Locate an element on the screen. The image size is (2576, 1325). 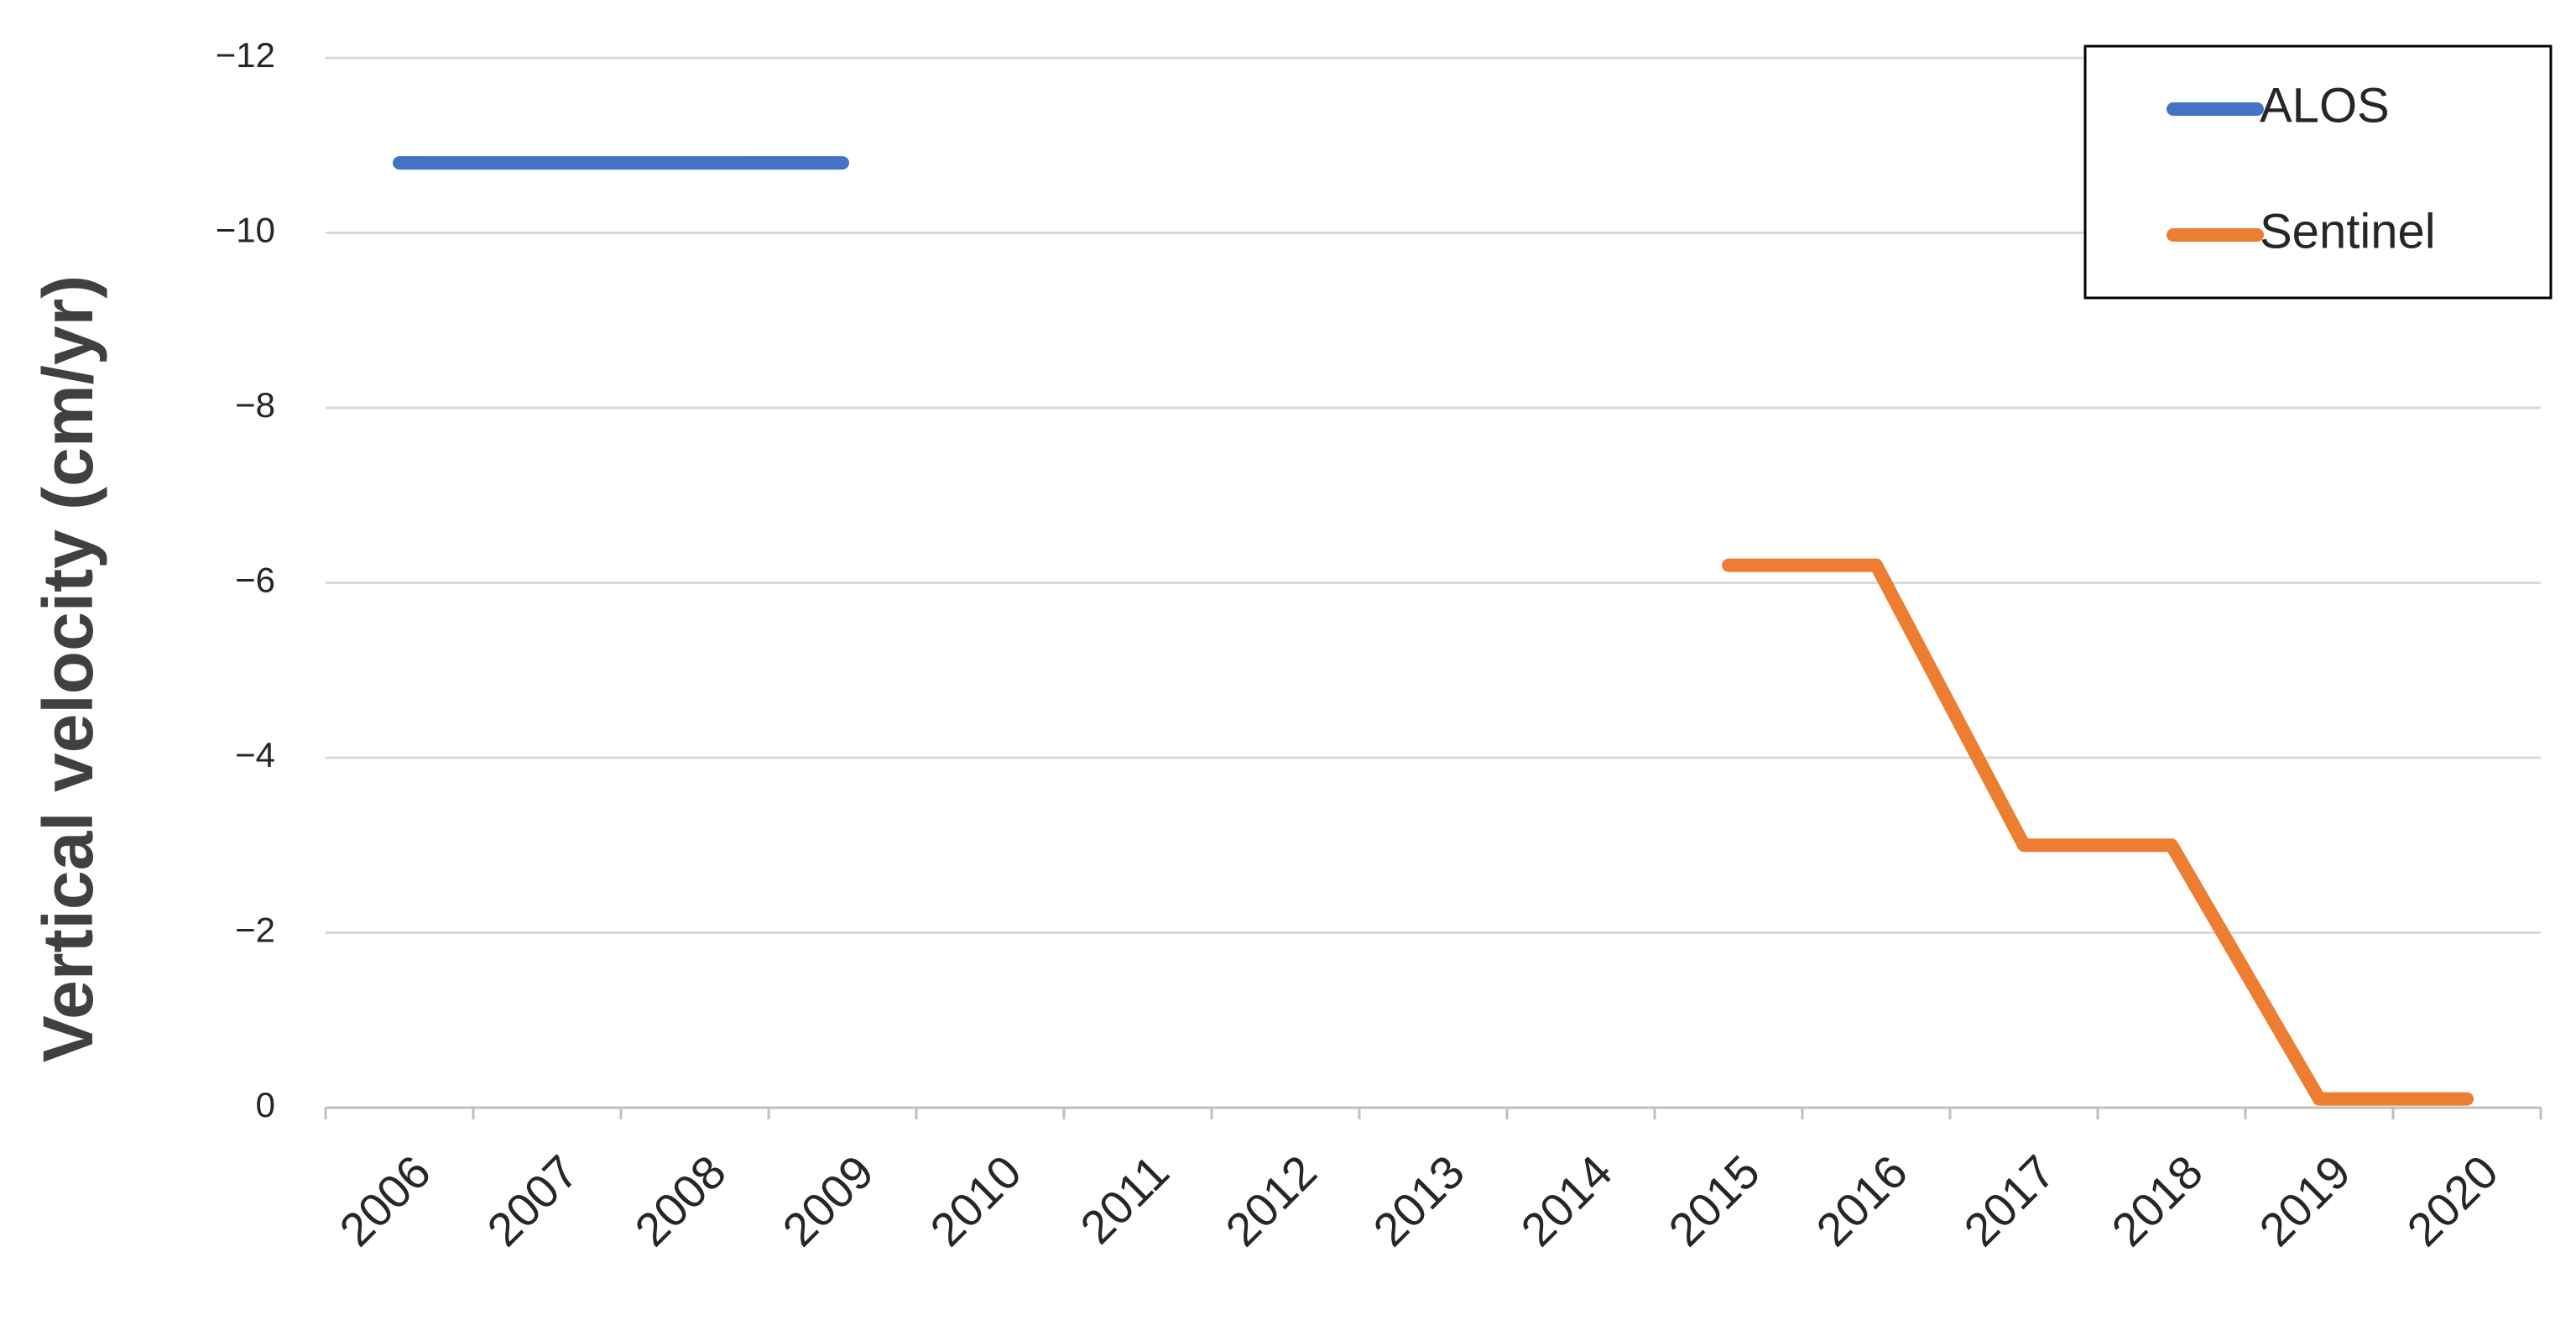
x-tick-label: 2012 is located at coordinates (1271, 1200).